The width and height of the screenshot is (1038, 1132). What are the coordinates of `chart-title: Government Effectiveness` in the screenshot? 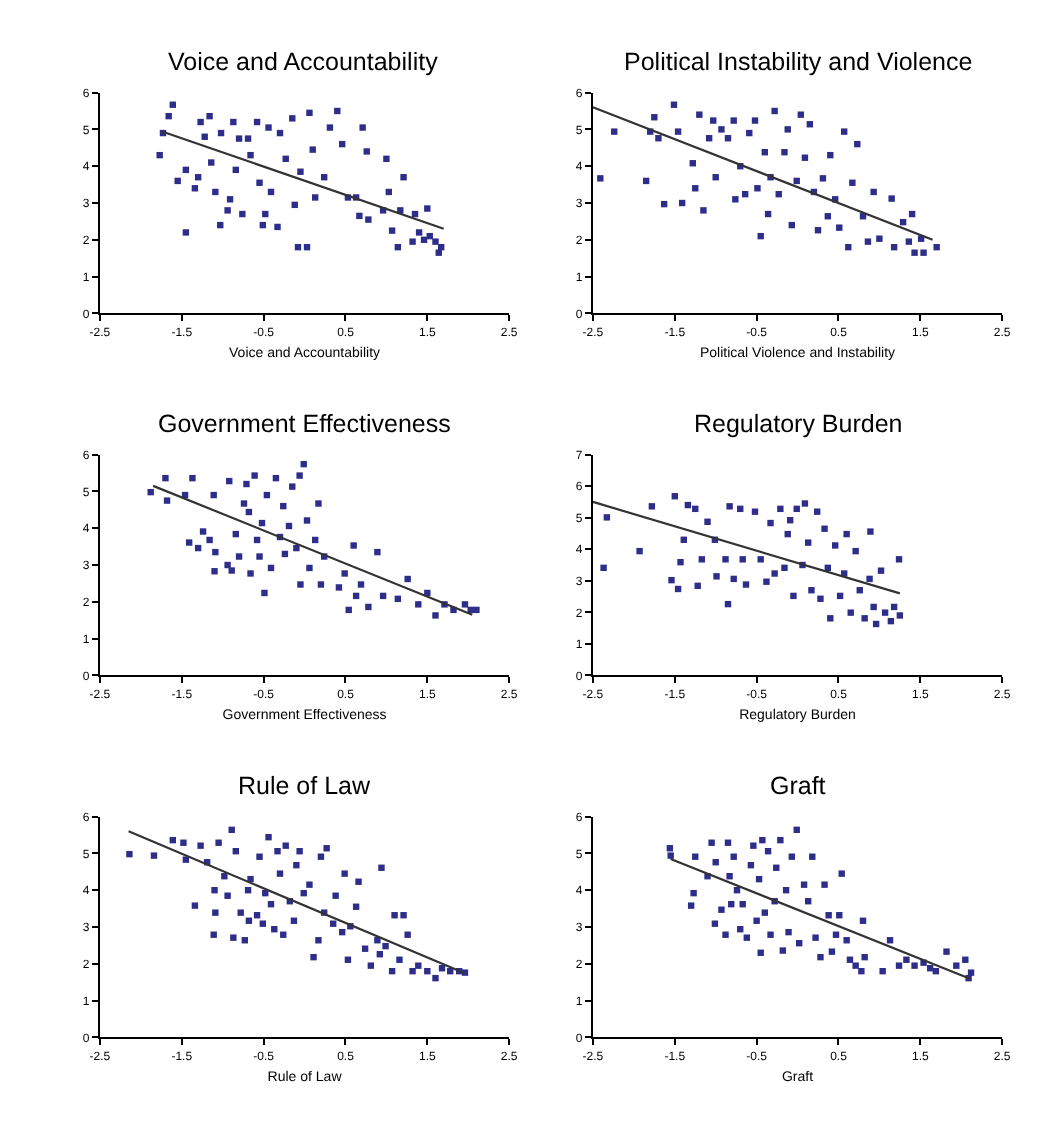 It's located at (304, 424).